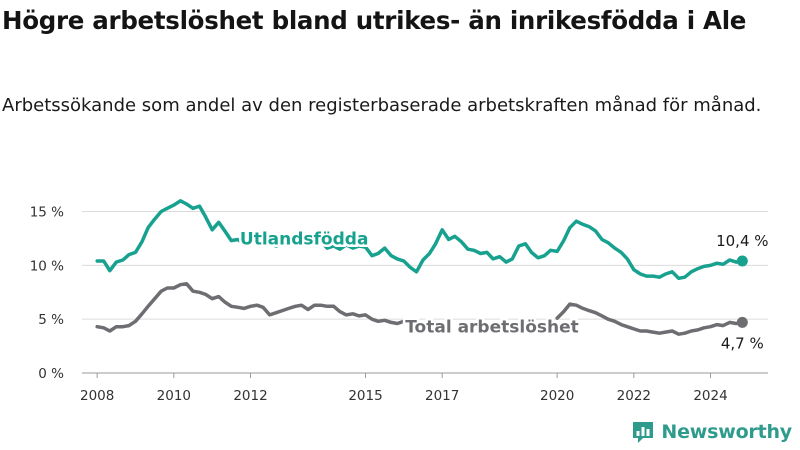 Image resolution: width=800 pixels, height=450 pixels. Describe the element at coordinates (304, 239) in the screenshot. I see `series-label-utlandsfodda: Utlandsfödda` at that location.